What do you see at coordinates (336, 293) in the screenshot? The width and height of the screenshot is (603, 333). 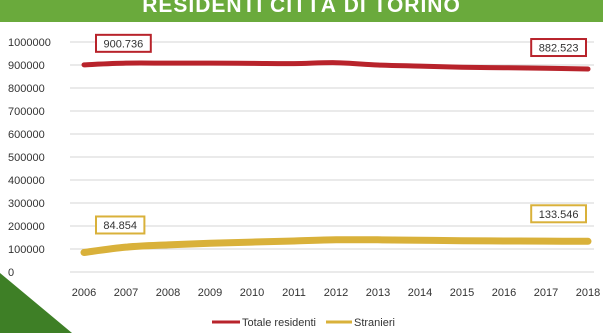 I see `x-tick-label: 2012` at bounding box center [336, 293].